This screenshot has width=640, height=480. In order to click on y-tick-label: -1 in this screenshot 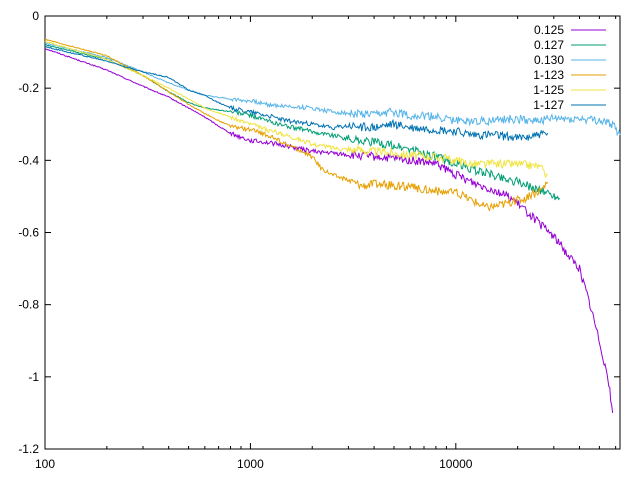, I will do `click(33, 377)`.